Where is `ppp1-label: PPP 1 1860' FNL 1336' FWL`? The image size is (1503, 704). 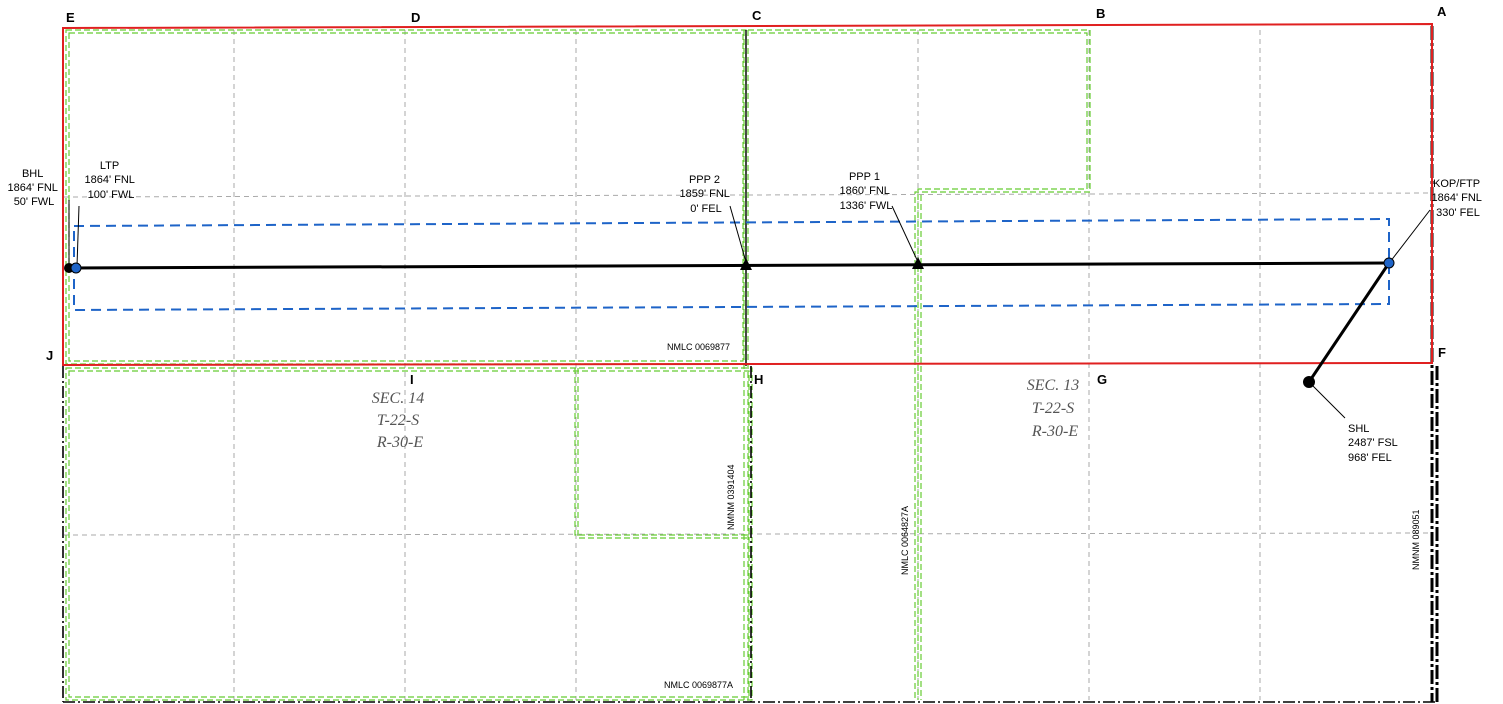
ppp1-label: PPP 1 1860' FNL 1336' FWL is located at coordinates (865, 191).